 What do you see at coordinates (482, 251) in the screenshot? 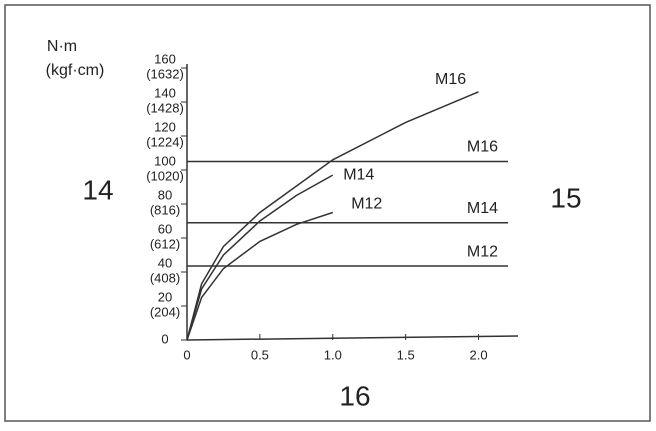
I see `reference-label: M12` at bounding box center [482, 251].